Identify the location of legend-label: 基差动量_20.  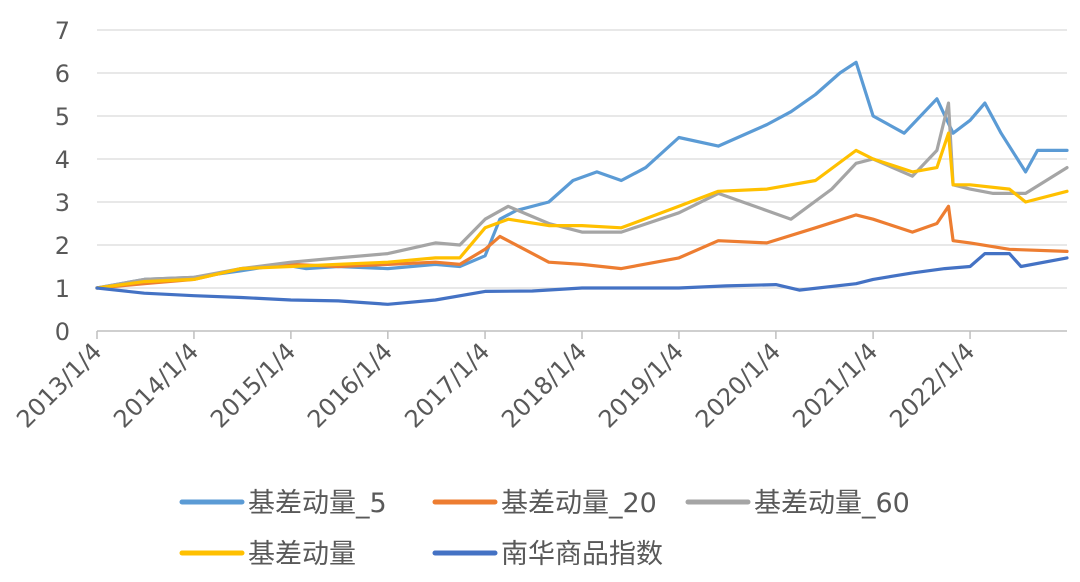
(579, 503).